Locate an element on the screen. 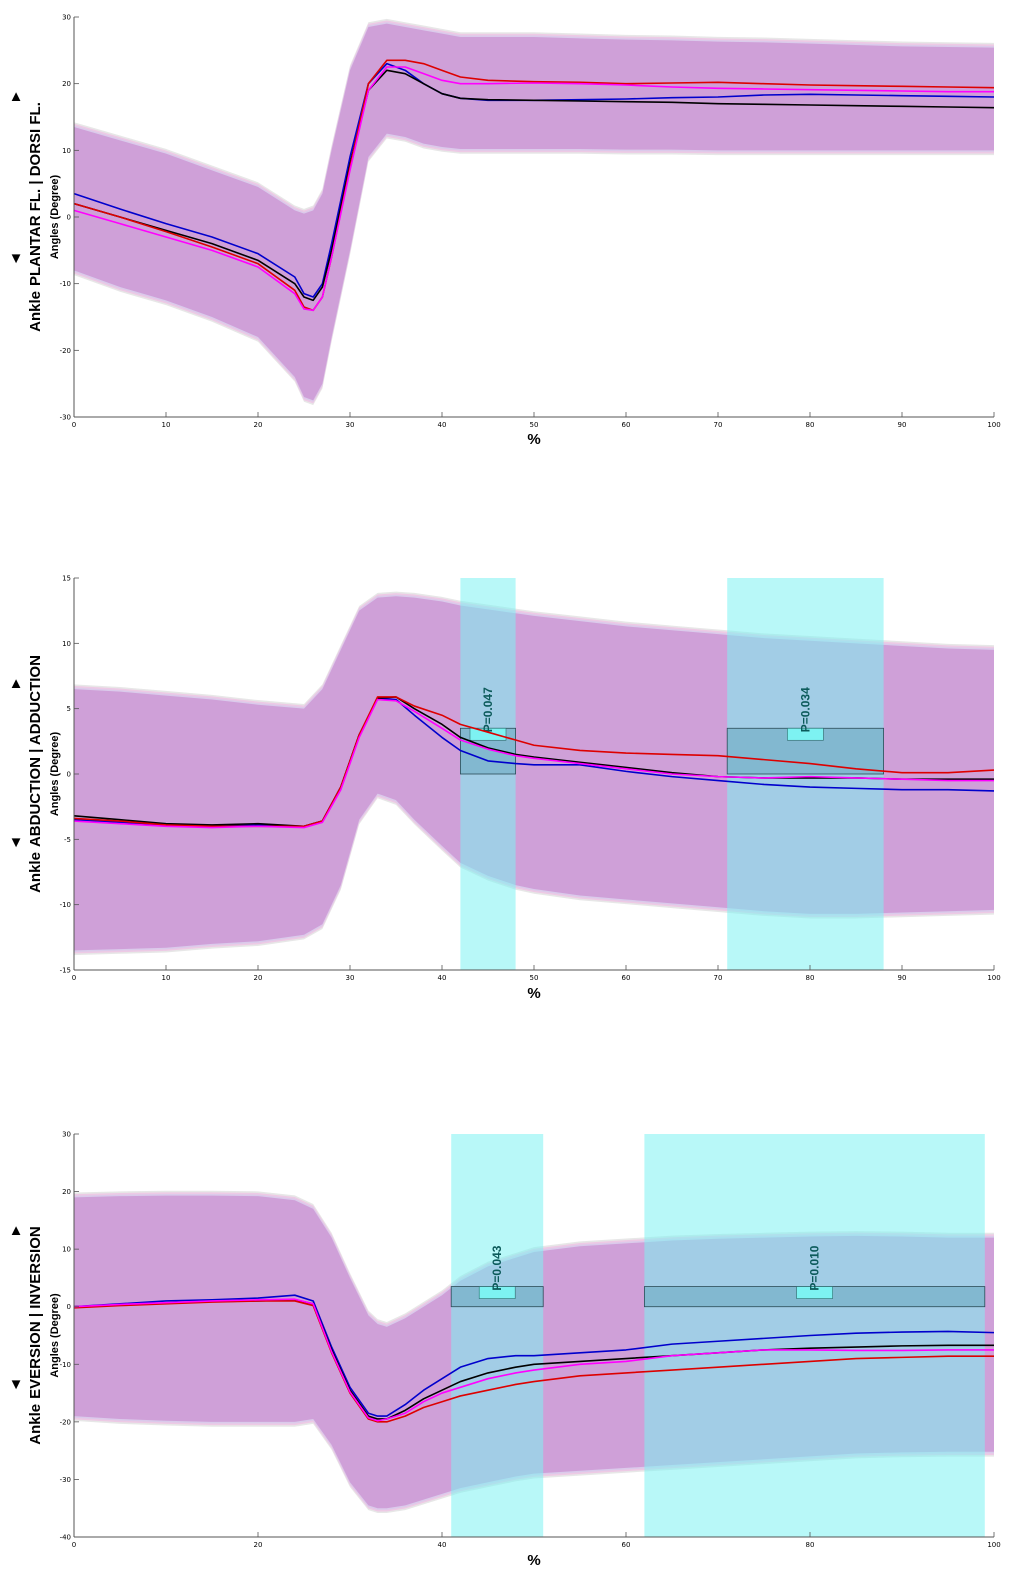 The height and width of the screenshot is (1587, 1014). y-tick-label: 5 is located at coordinates (69, 709).